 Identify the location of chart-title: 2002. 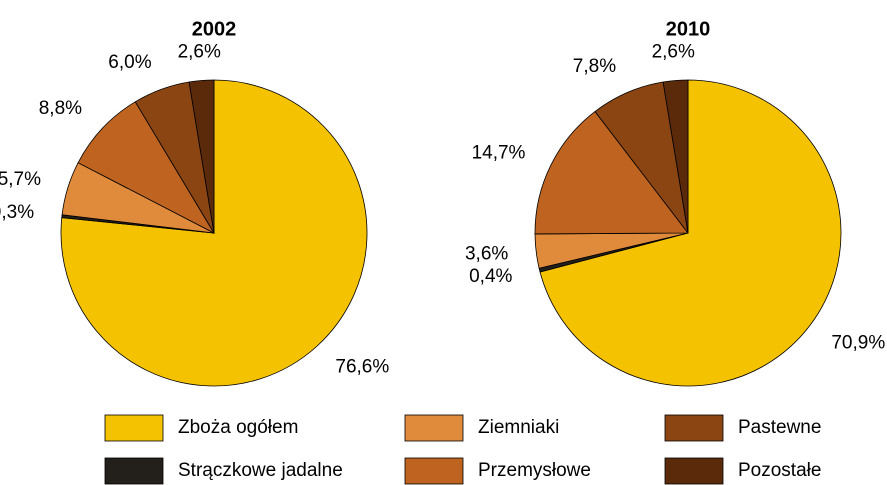
(214, 29).